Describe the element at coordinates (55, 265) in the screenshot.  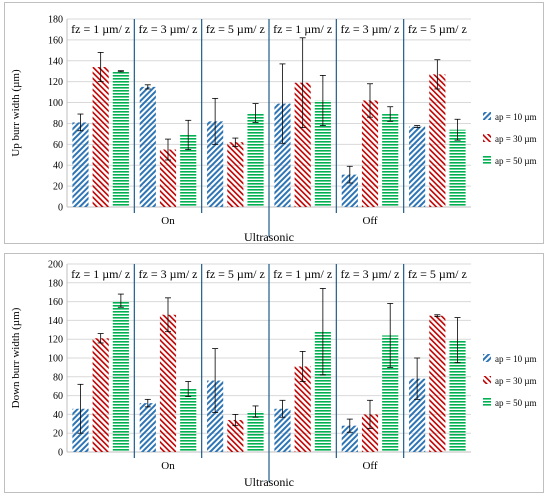
I see `y-tick-label: 200` at that location.